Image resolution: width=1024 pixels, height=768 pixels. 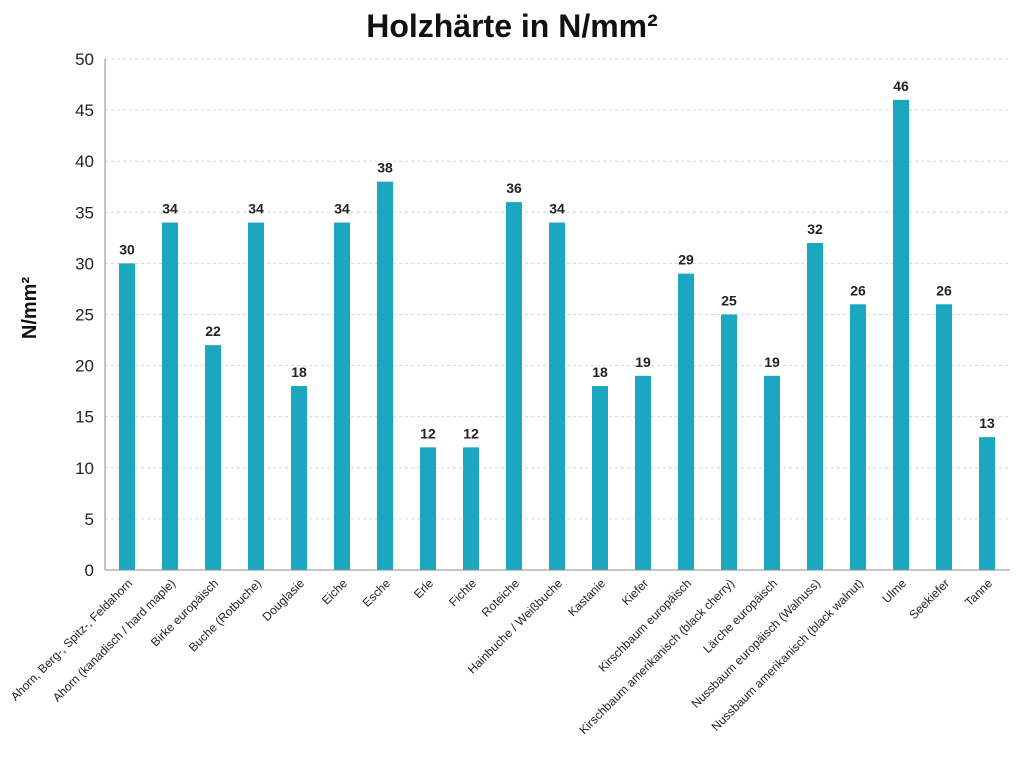 What do you see at coordinates (225, 615) in the screenshot?
I see `x-category-label: Buche (Rotbuche)` at bounding box center [225, 615].